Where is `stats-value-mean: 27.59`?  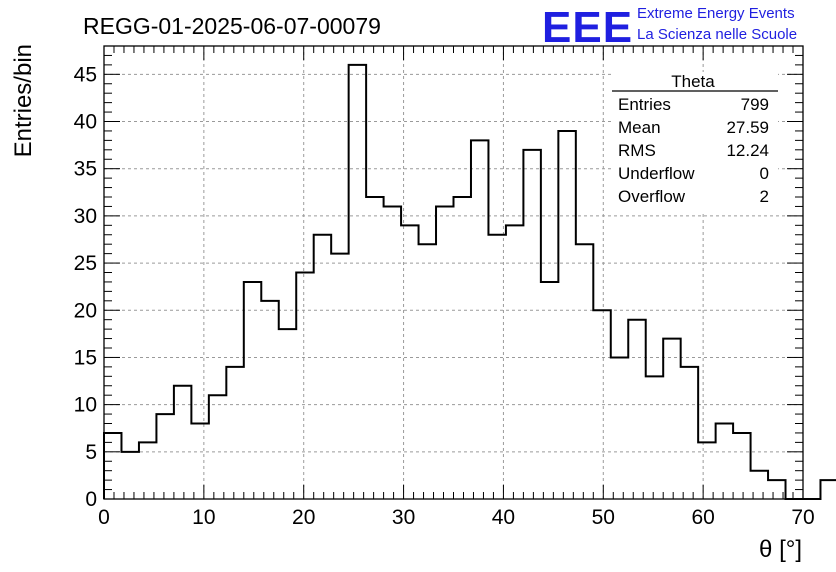
stats-value-mean: 27.59 is located at coordinates (747, 127).